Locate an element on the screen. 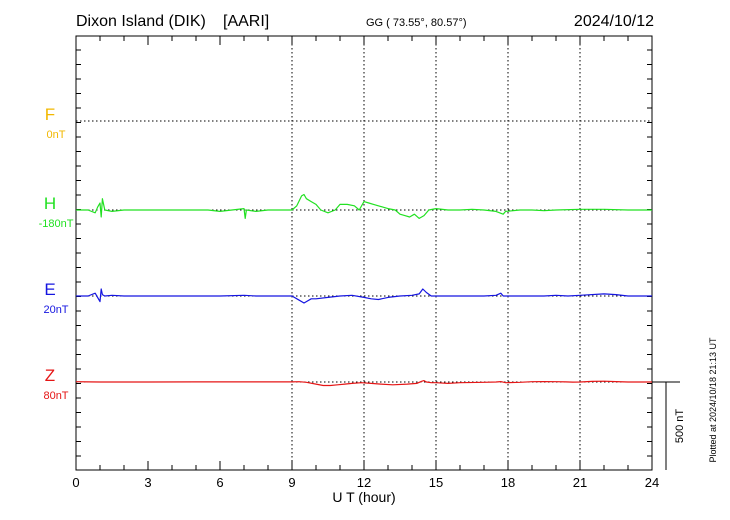 This screenshot has height=520, width=730. series-name-f: F is located at coordinates (50, 114).